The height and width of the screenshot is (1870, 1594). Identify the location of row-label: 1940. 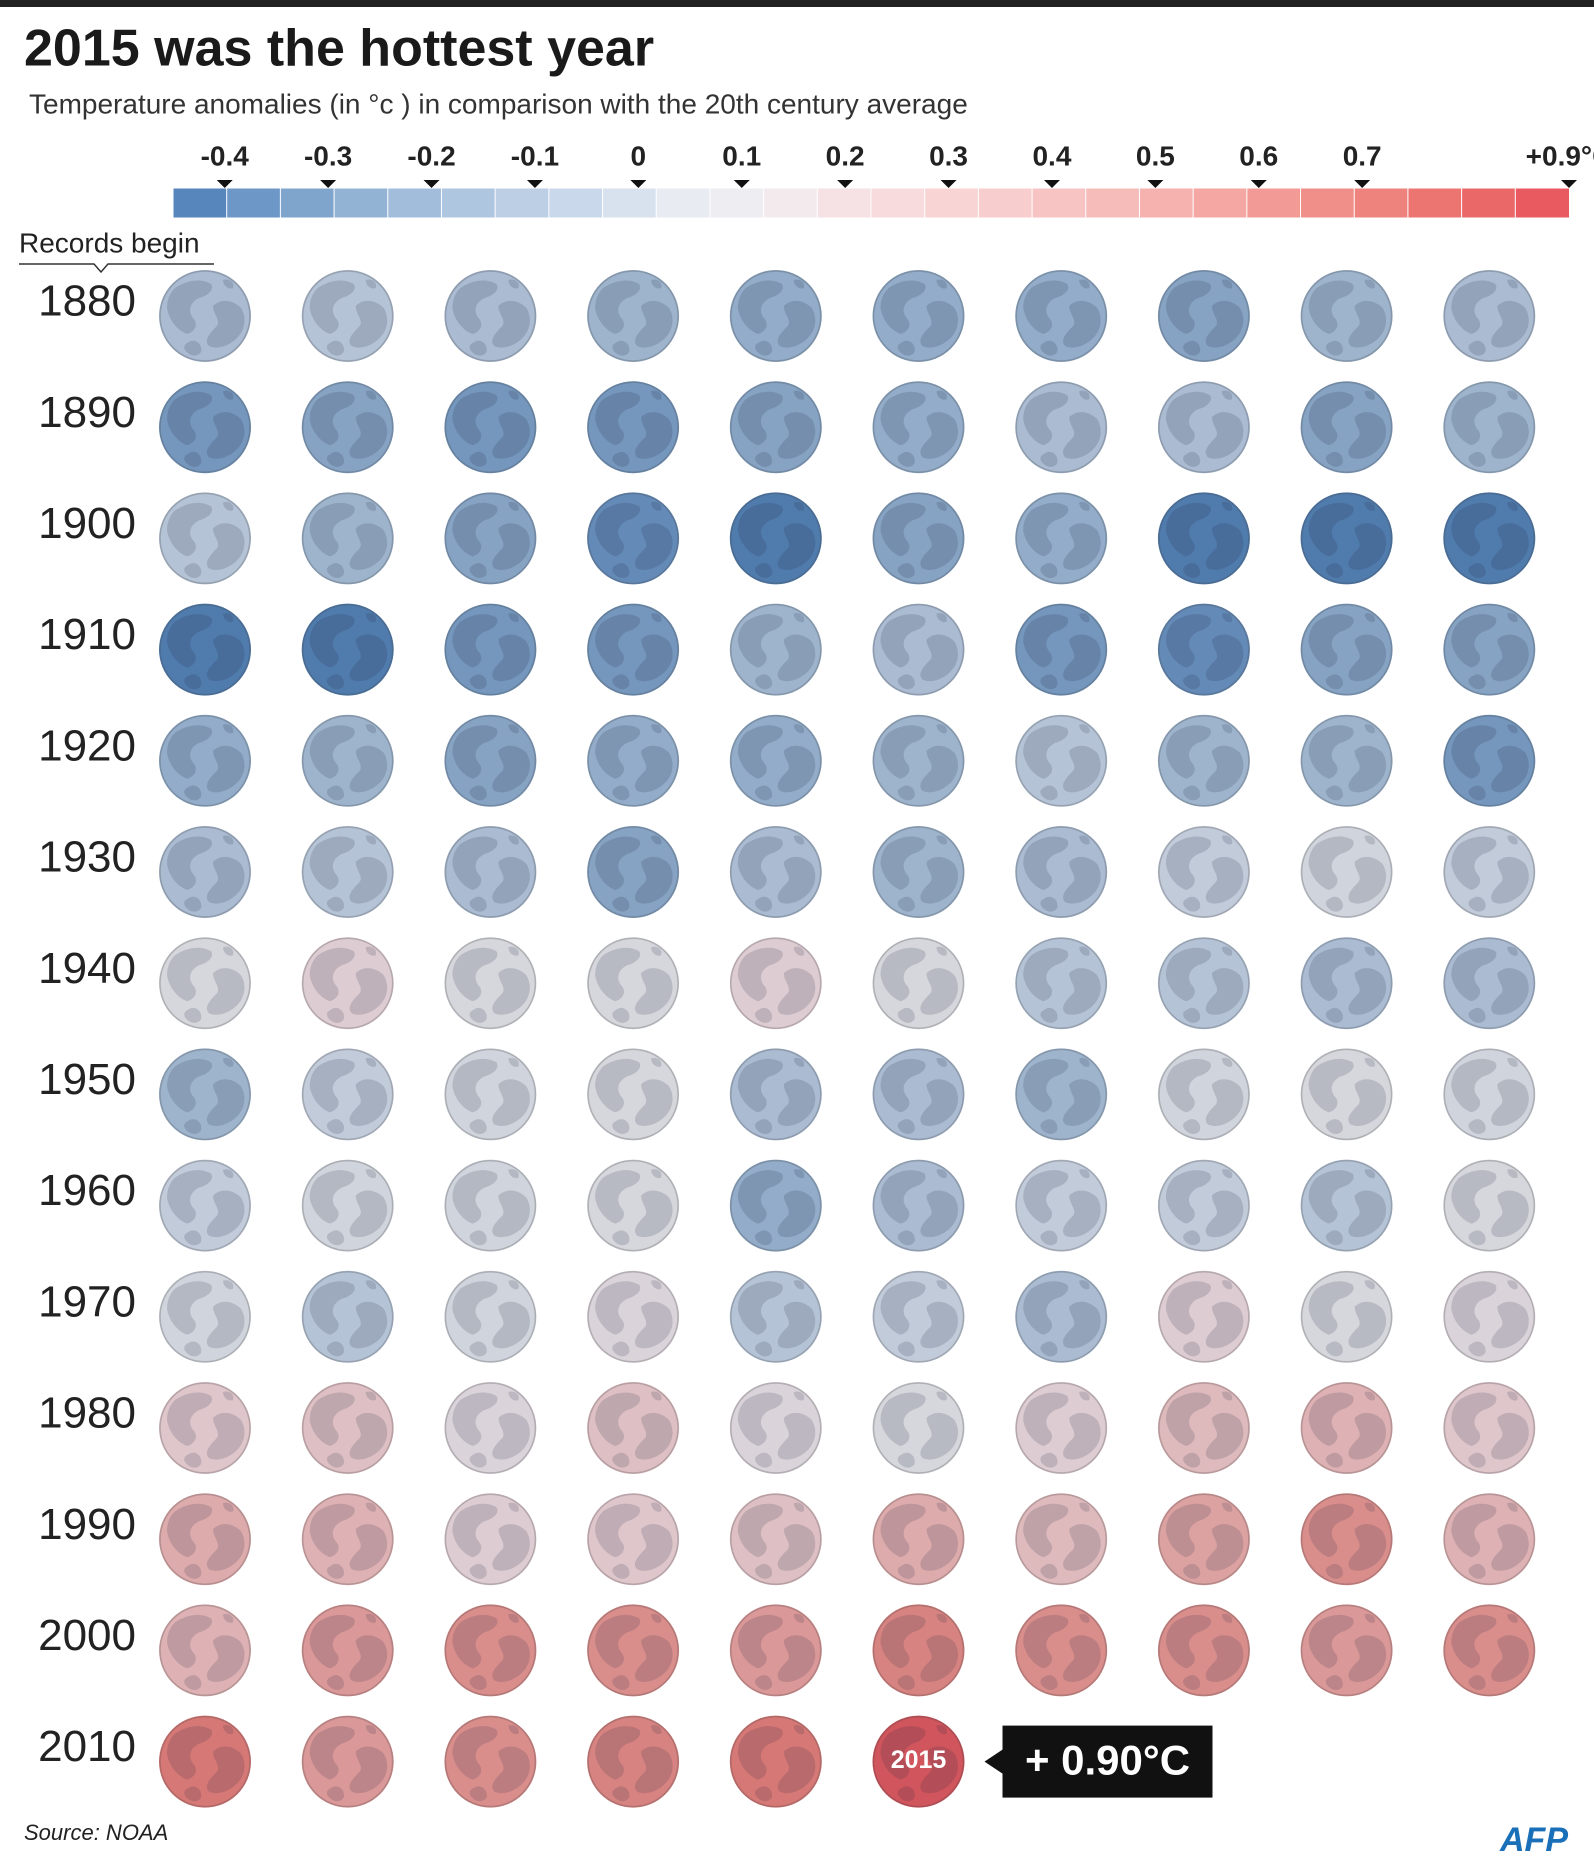
(87, 968).